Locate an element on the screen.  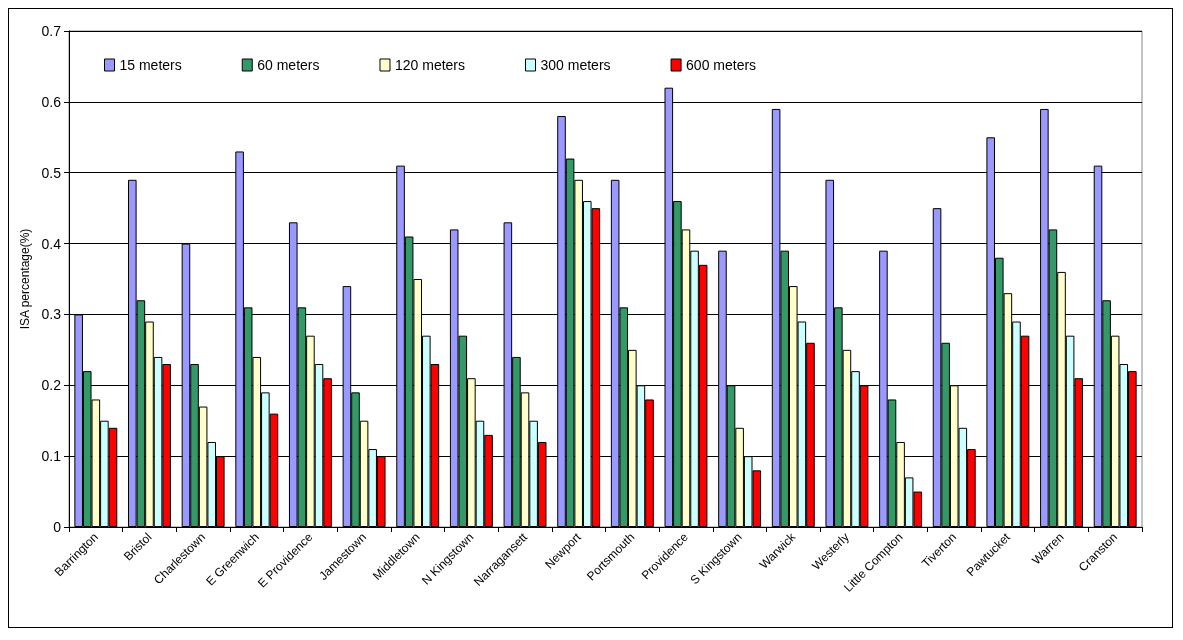
legend-label: 120 meters is located at coordinates (430, 65).